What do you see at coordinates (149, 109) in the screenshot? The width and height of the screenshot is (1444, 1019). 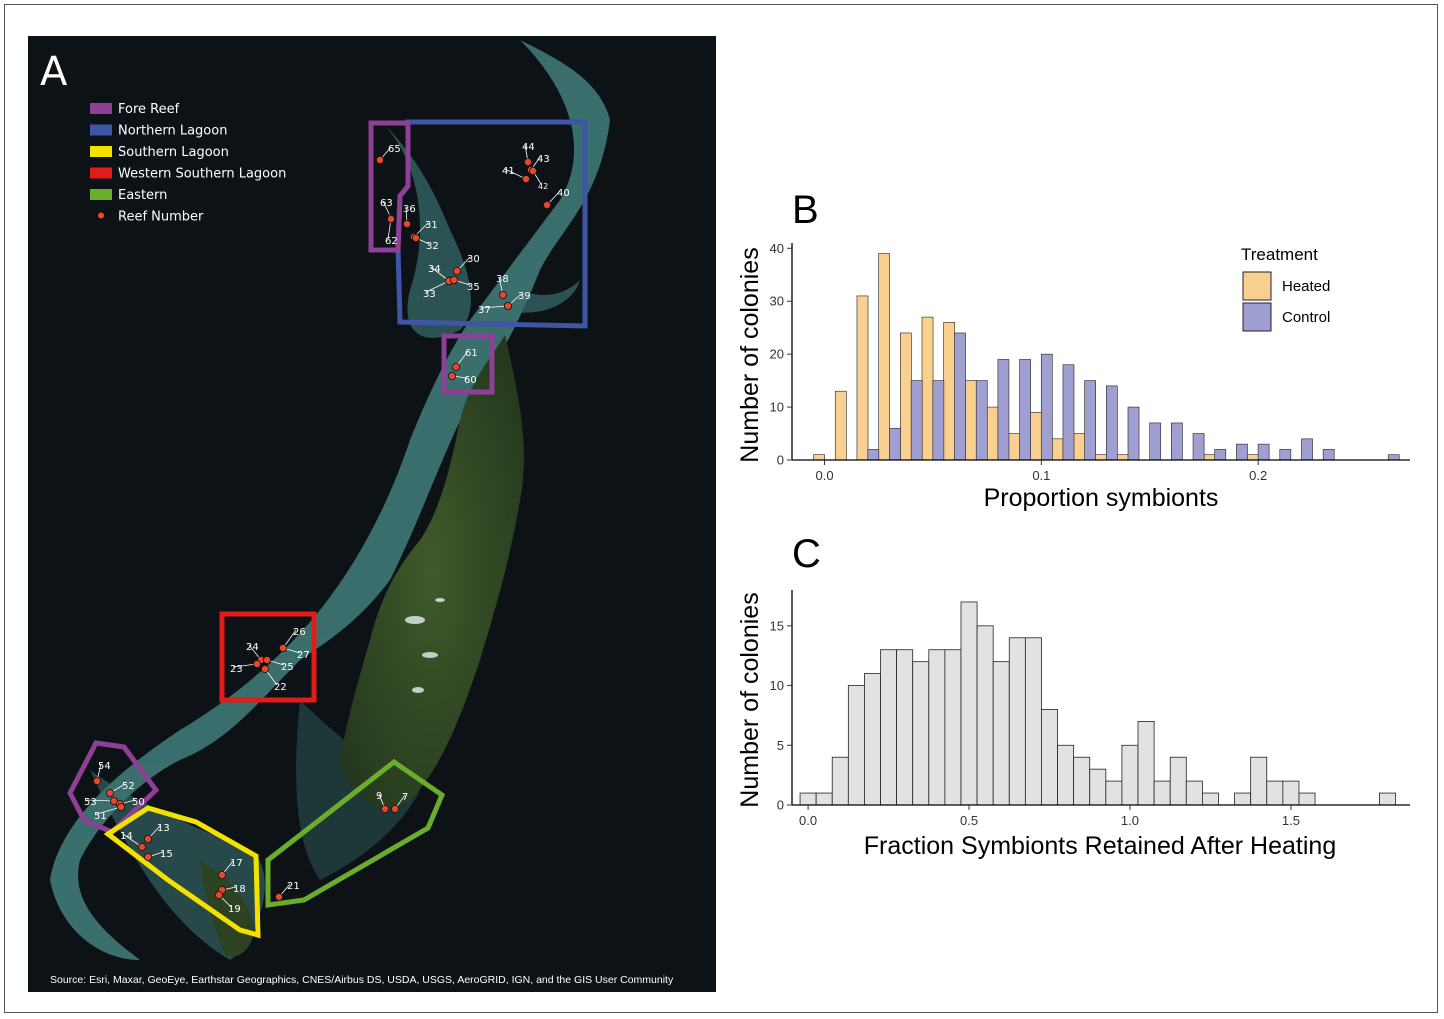 I see `legend-label: Fore Reef` at bounding box center [149, 109].